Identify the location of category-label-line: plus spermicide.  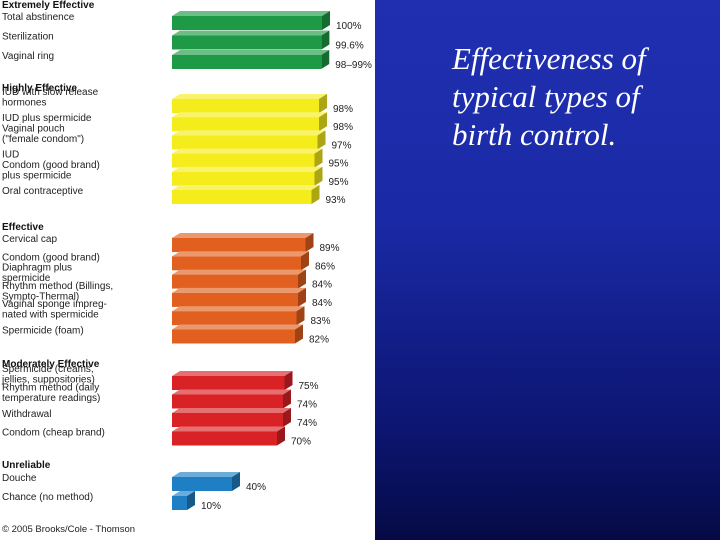
(37, 175).